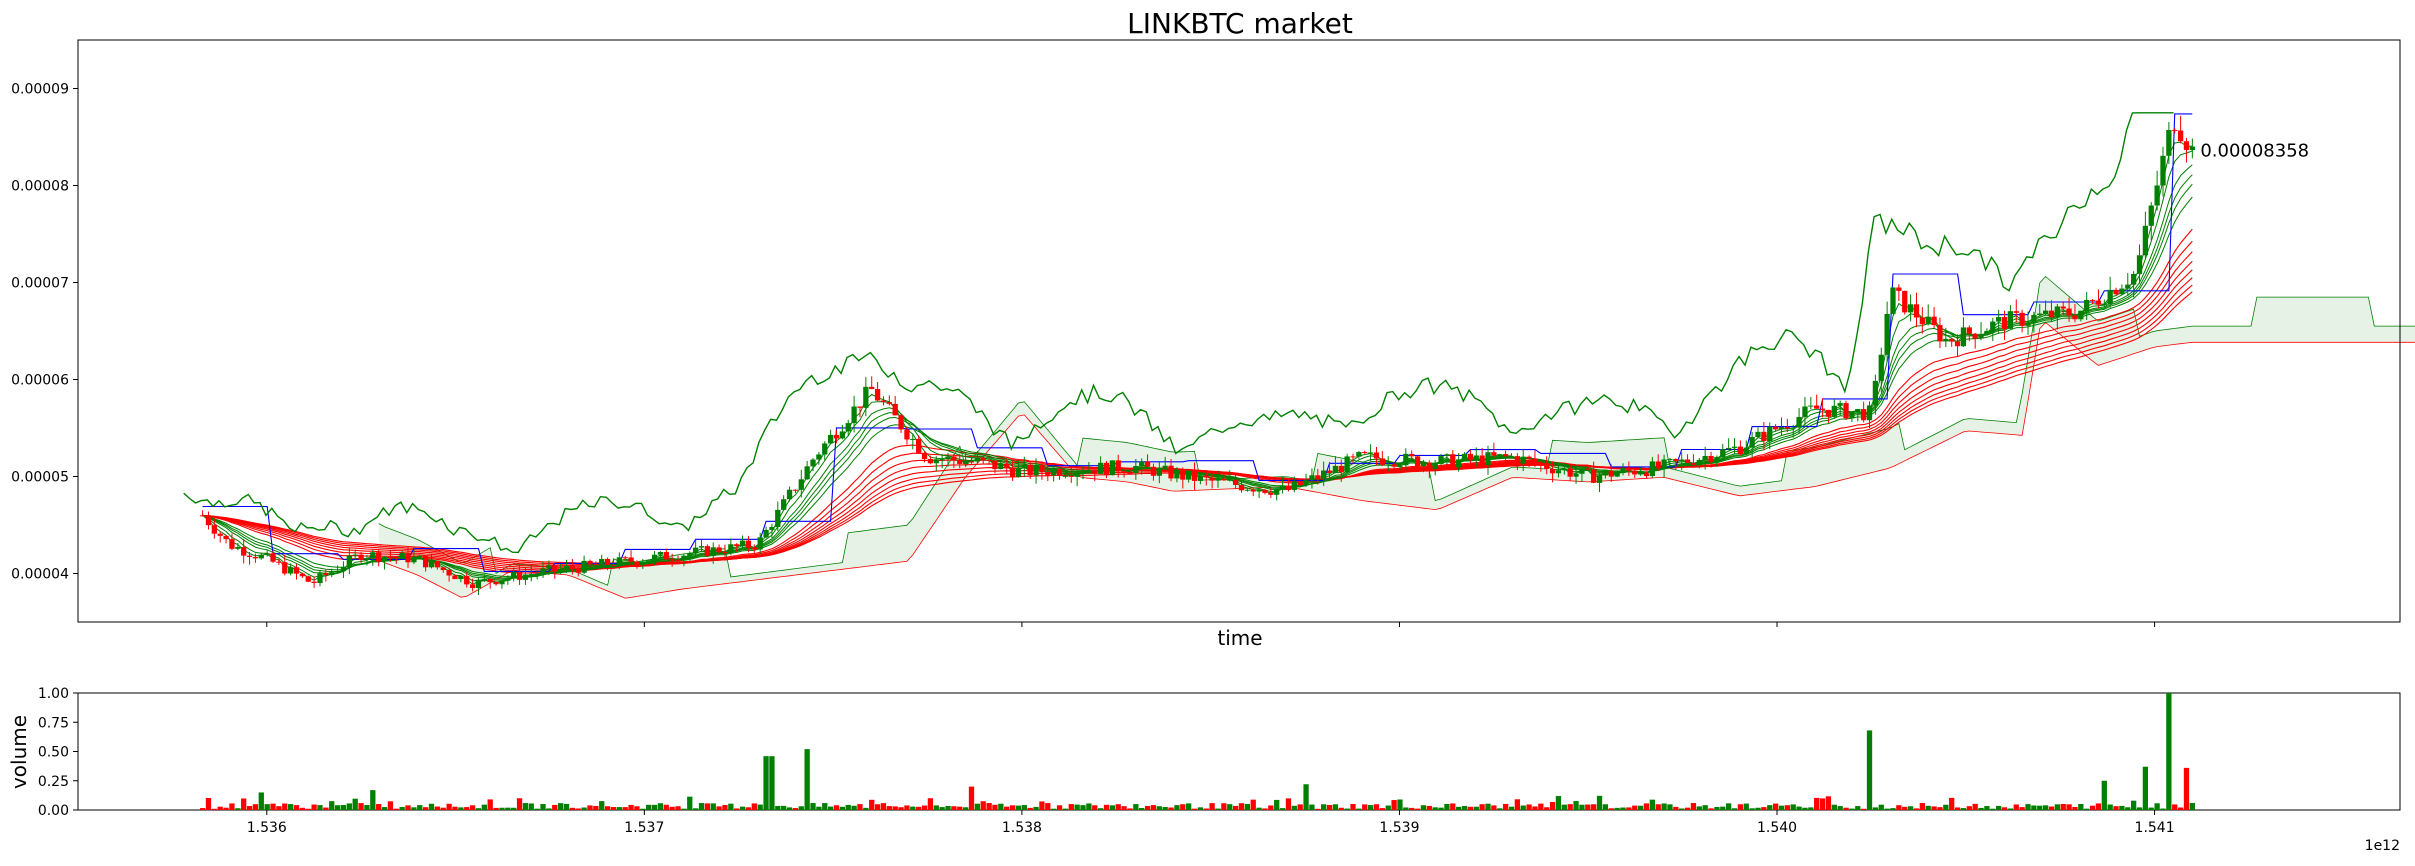  Describe the element at coordinates (2382, 846) in the screenshot. I see `x-scale-label: 1e12` at that location.